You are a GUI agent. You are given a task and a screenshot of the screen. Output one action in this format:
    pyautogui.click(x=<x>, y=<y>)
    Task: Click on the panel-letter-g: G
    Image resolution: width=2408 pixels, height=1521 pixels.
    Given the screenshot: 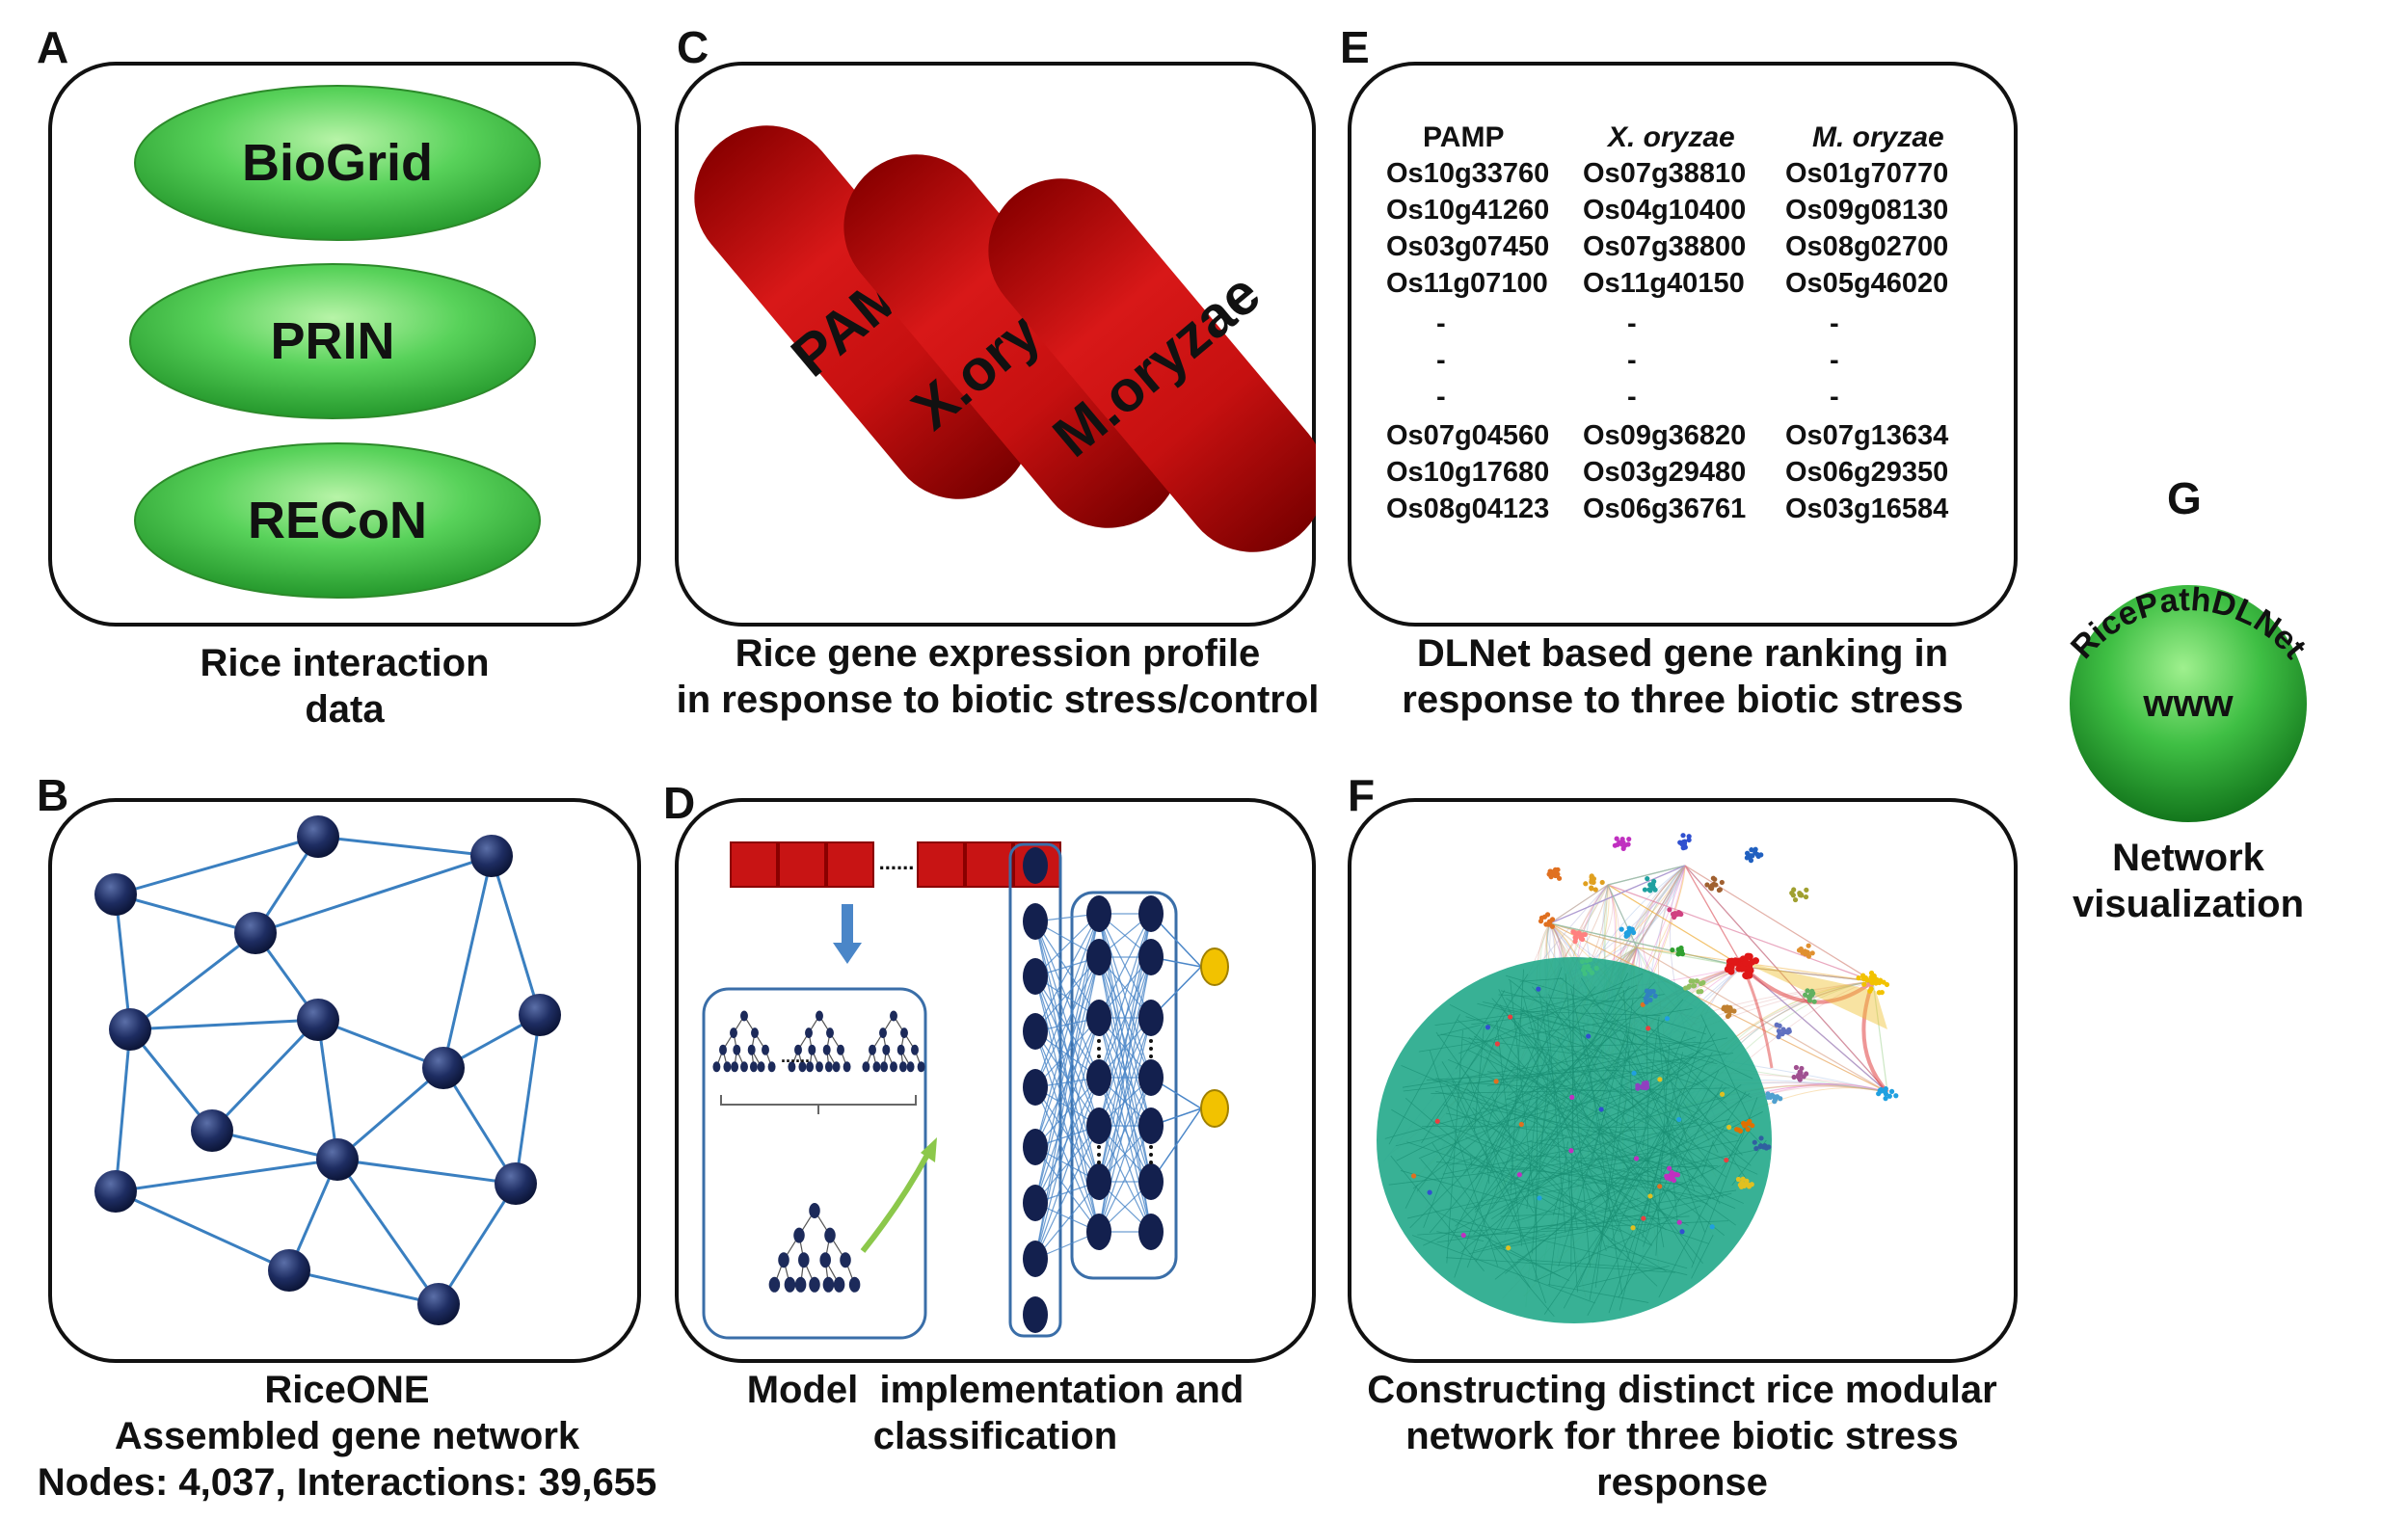 What is the action you would take?
    pyautogui.click(x=2184, y=498)
    